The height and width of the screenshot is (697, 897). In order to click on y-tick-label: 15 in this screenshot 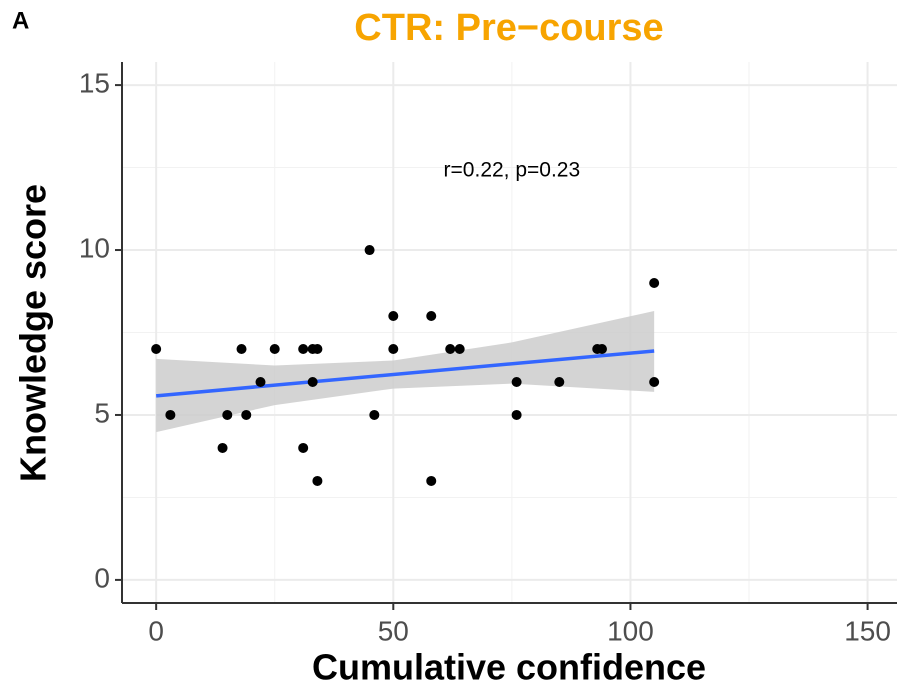, I will do `click(94, 82)`.